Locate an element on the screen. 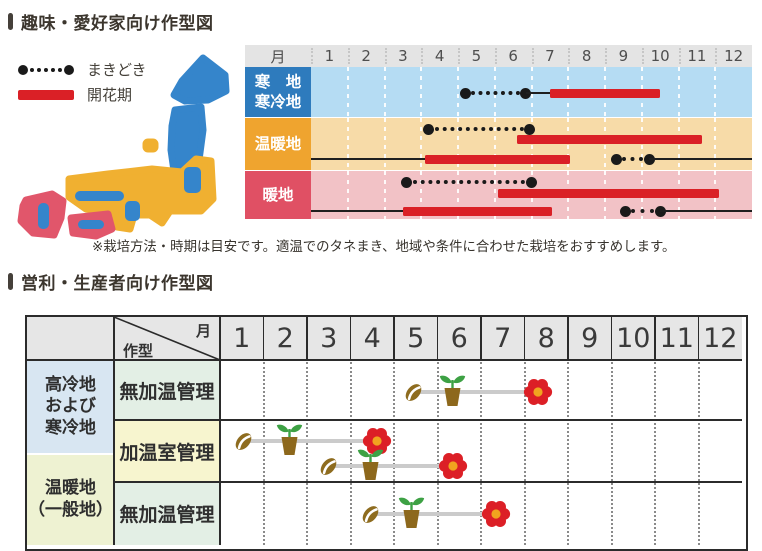  region-row: 寒 地寒冷地 is located at coordinates (498, 92).